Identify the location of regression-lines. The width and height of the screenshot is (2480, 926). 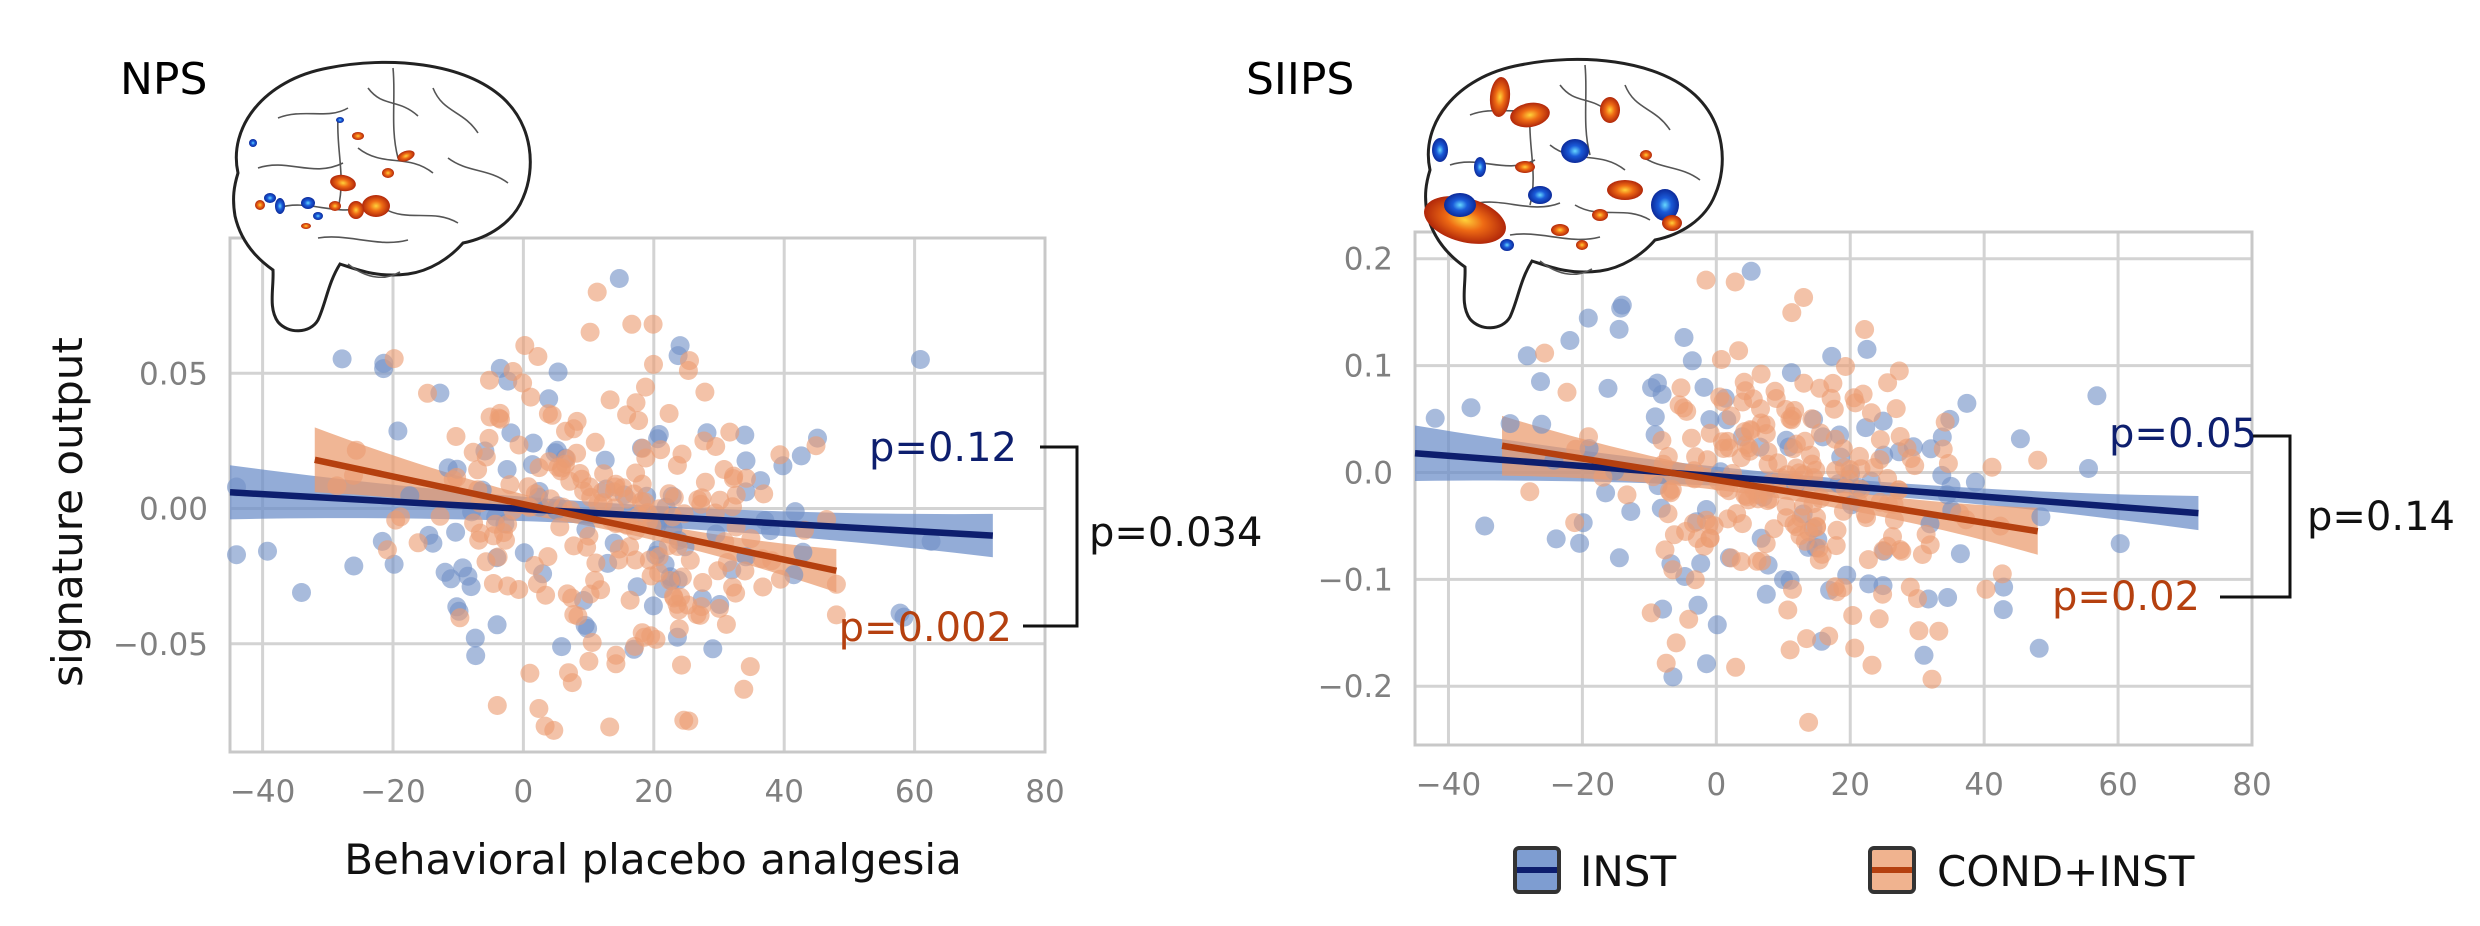
(611, 515).